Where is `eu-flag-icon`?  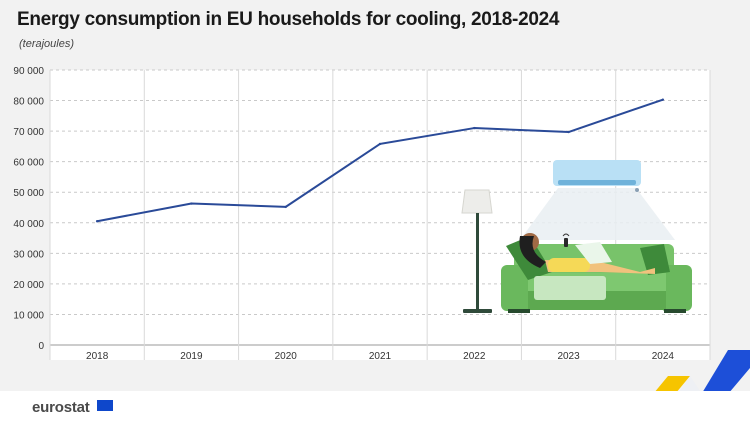
eu-flag-icon is located at coordinates (105, 405).